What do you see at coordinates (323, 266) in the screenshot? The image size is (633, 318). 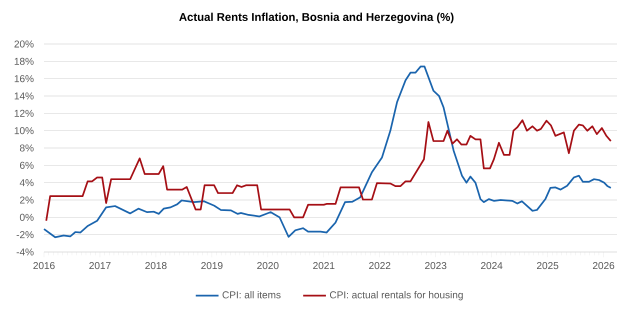 I see `x-tick-label: 2021` at bounding box center [323, 266].